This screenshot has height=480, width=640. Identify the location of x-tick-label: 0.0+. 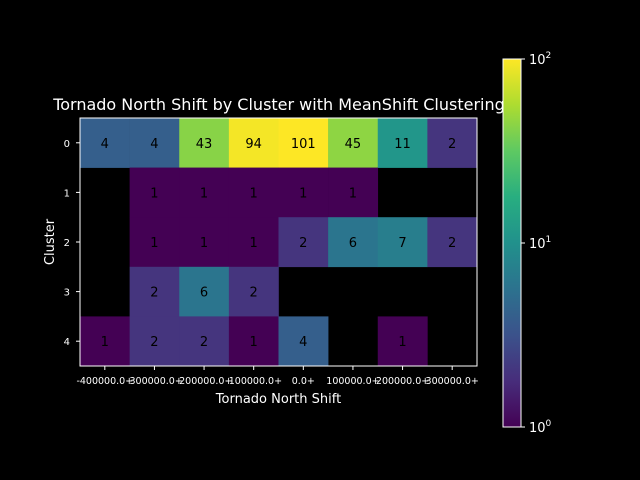
(303, 381).